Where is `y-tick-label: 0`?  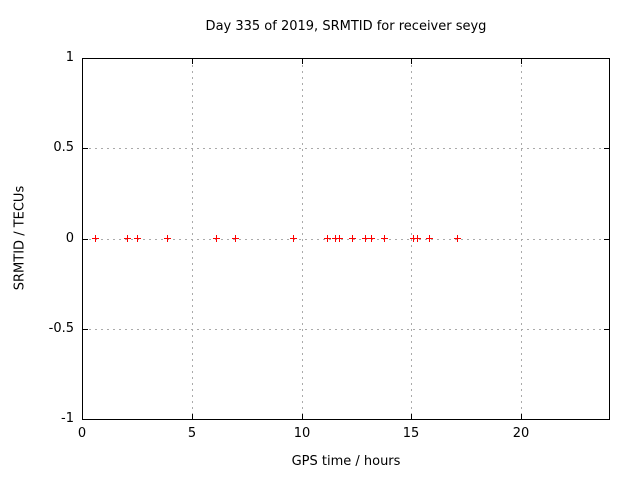 y-tick-label: 0 is located at coordinates (69, 238).